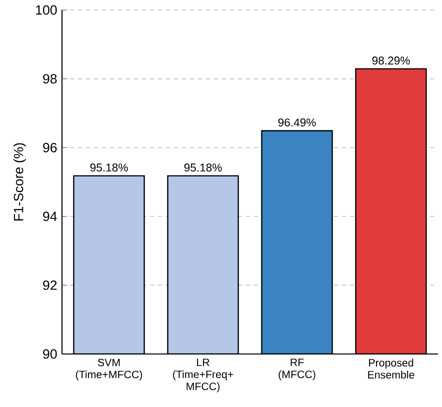 Image resolution: width=442 pixels, height=407 pixels. Describe the element at coordinates (46, 10) in the screenshot. I see `y-tick-label: 100` at that location.